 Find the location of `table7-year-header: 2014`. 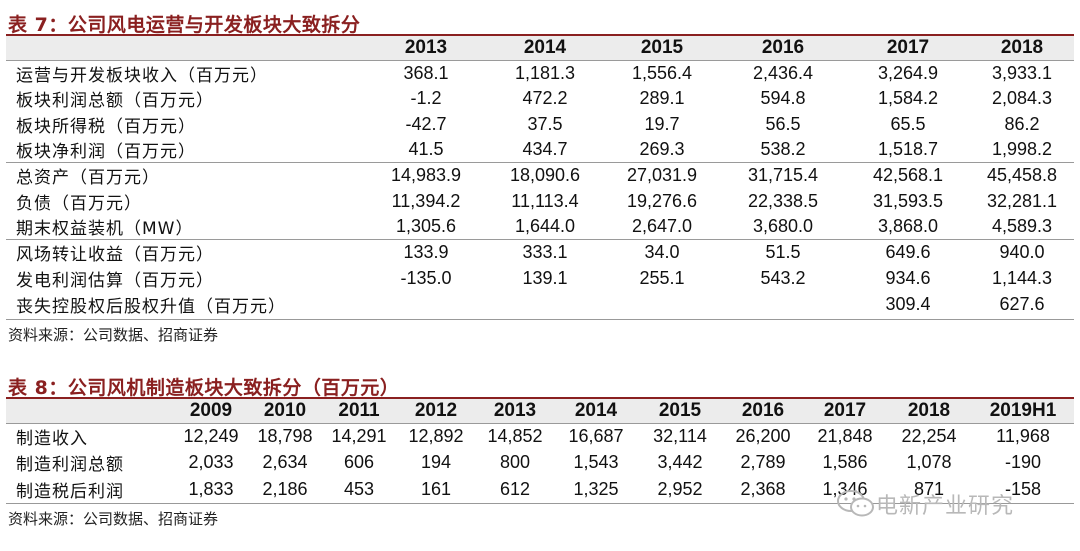

table7-year-header: 2014 is located at coordinates (545, 47).